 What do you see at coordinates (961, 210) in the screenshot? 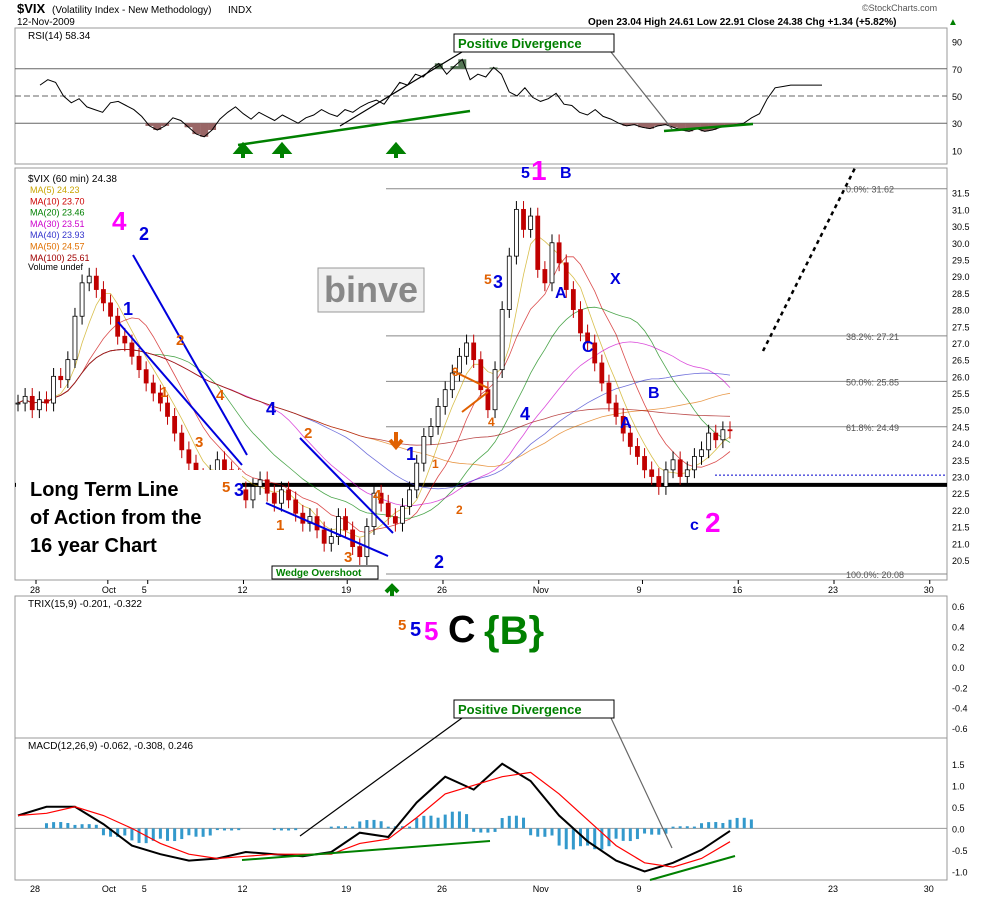
I see `price-tick-label: 31.0` at bounding box center [961, 210].